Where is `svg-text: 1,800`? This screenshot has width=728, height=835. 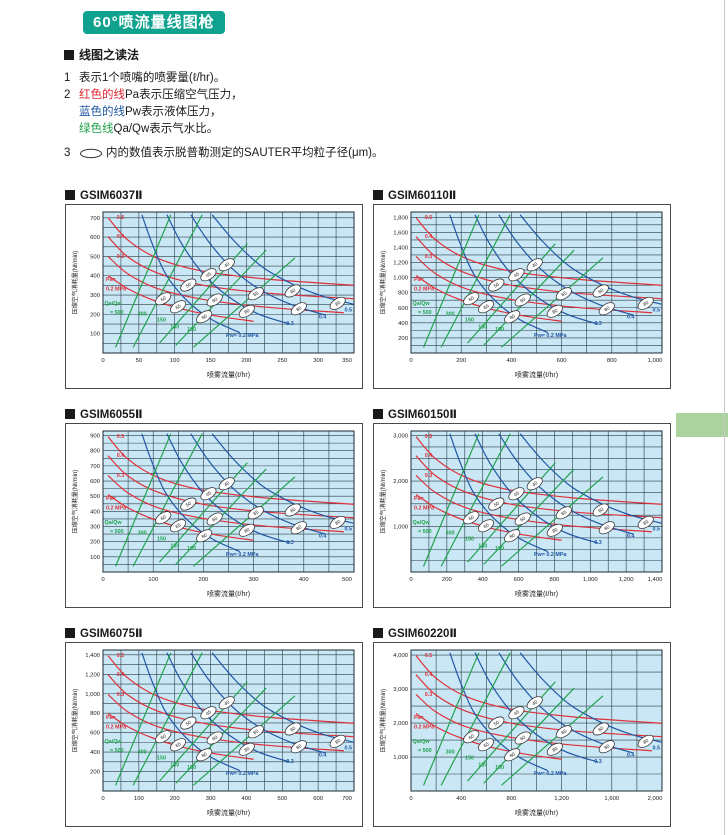
svg-text: 1,800 is located at coordinates (400, 218).